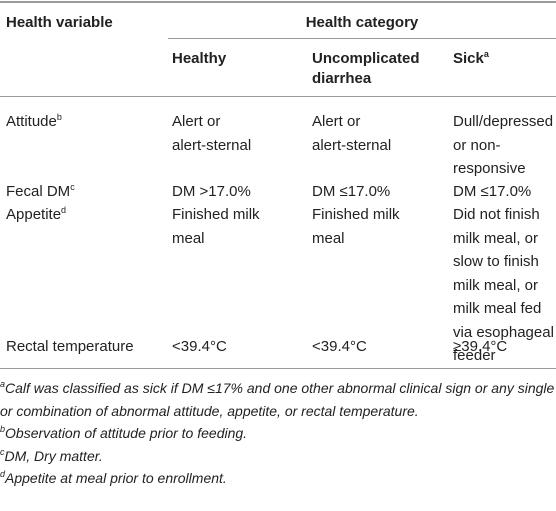  I want to click on cell-text: via esophageal, so click(503, 332).